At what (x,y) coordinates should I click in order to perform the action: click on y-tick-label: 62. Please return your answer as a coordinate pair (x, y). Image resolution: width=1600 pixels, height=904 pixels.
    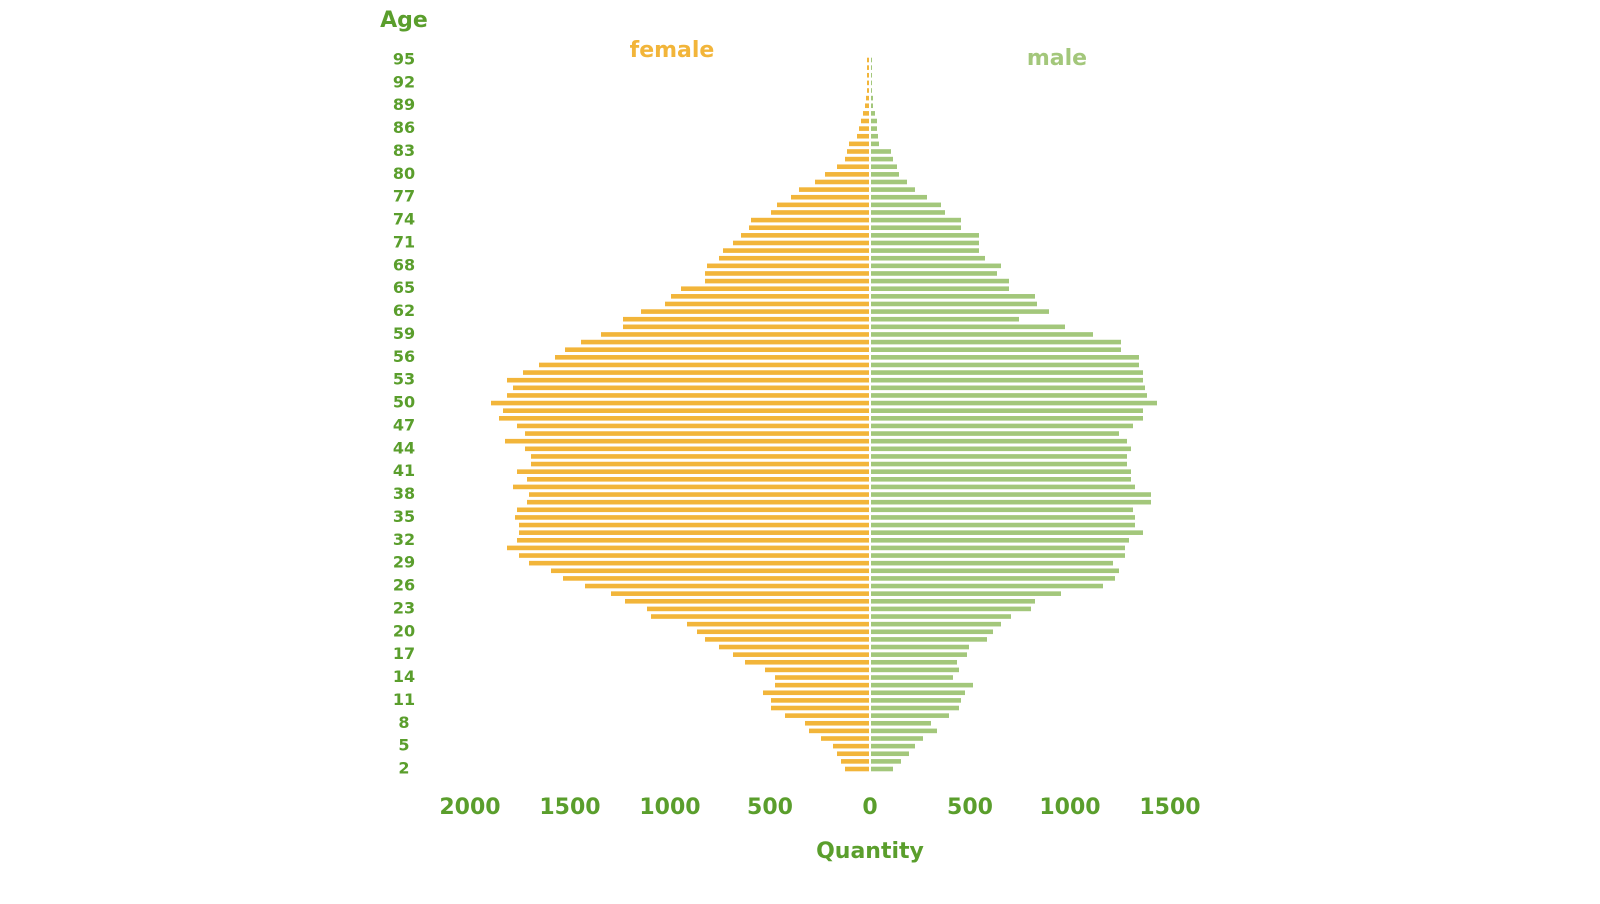
    Looking at the image, I should click on (404, 310).